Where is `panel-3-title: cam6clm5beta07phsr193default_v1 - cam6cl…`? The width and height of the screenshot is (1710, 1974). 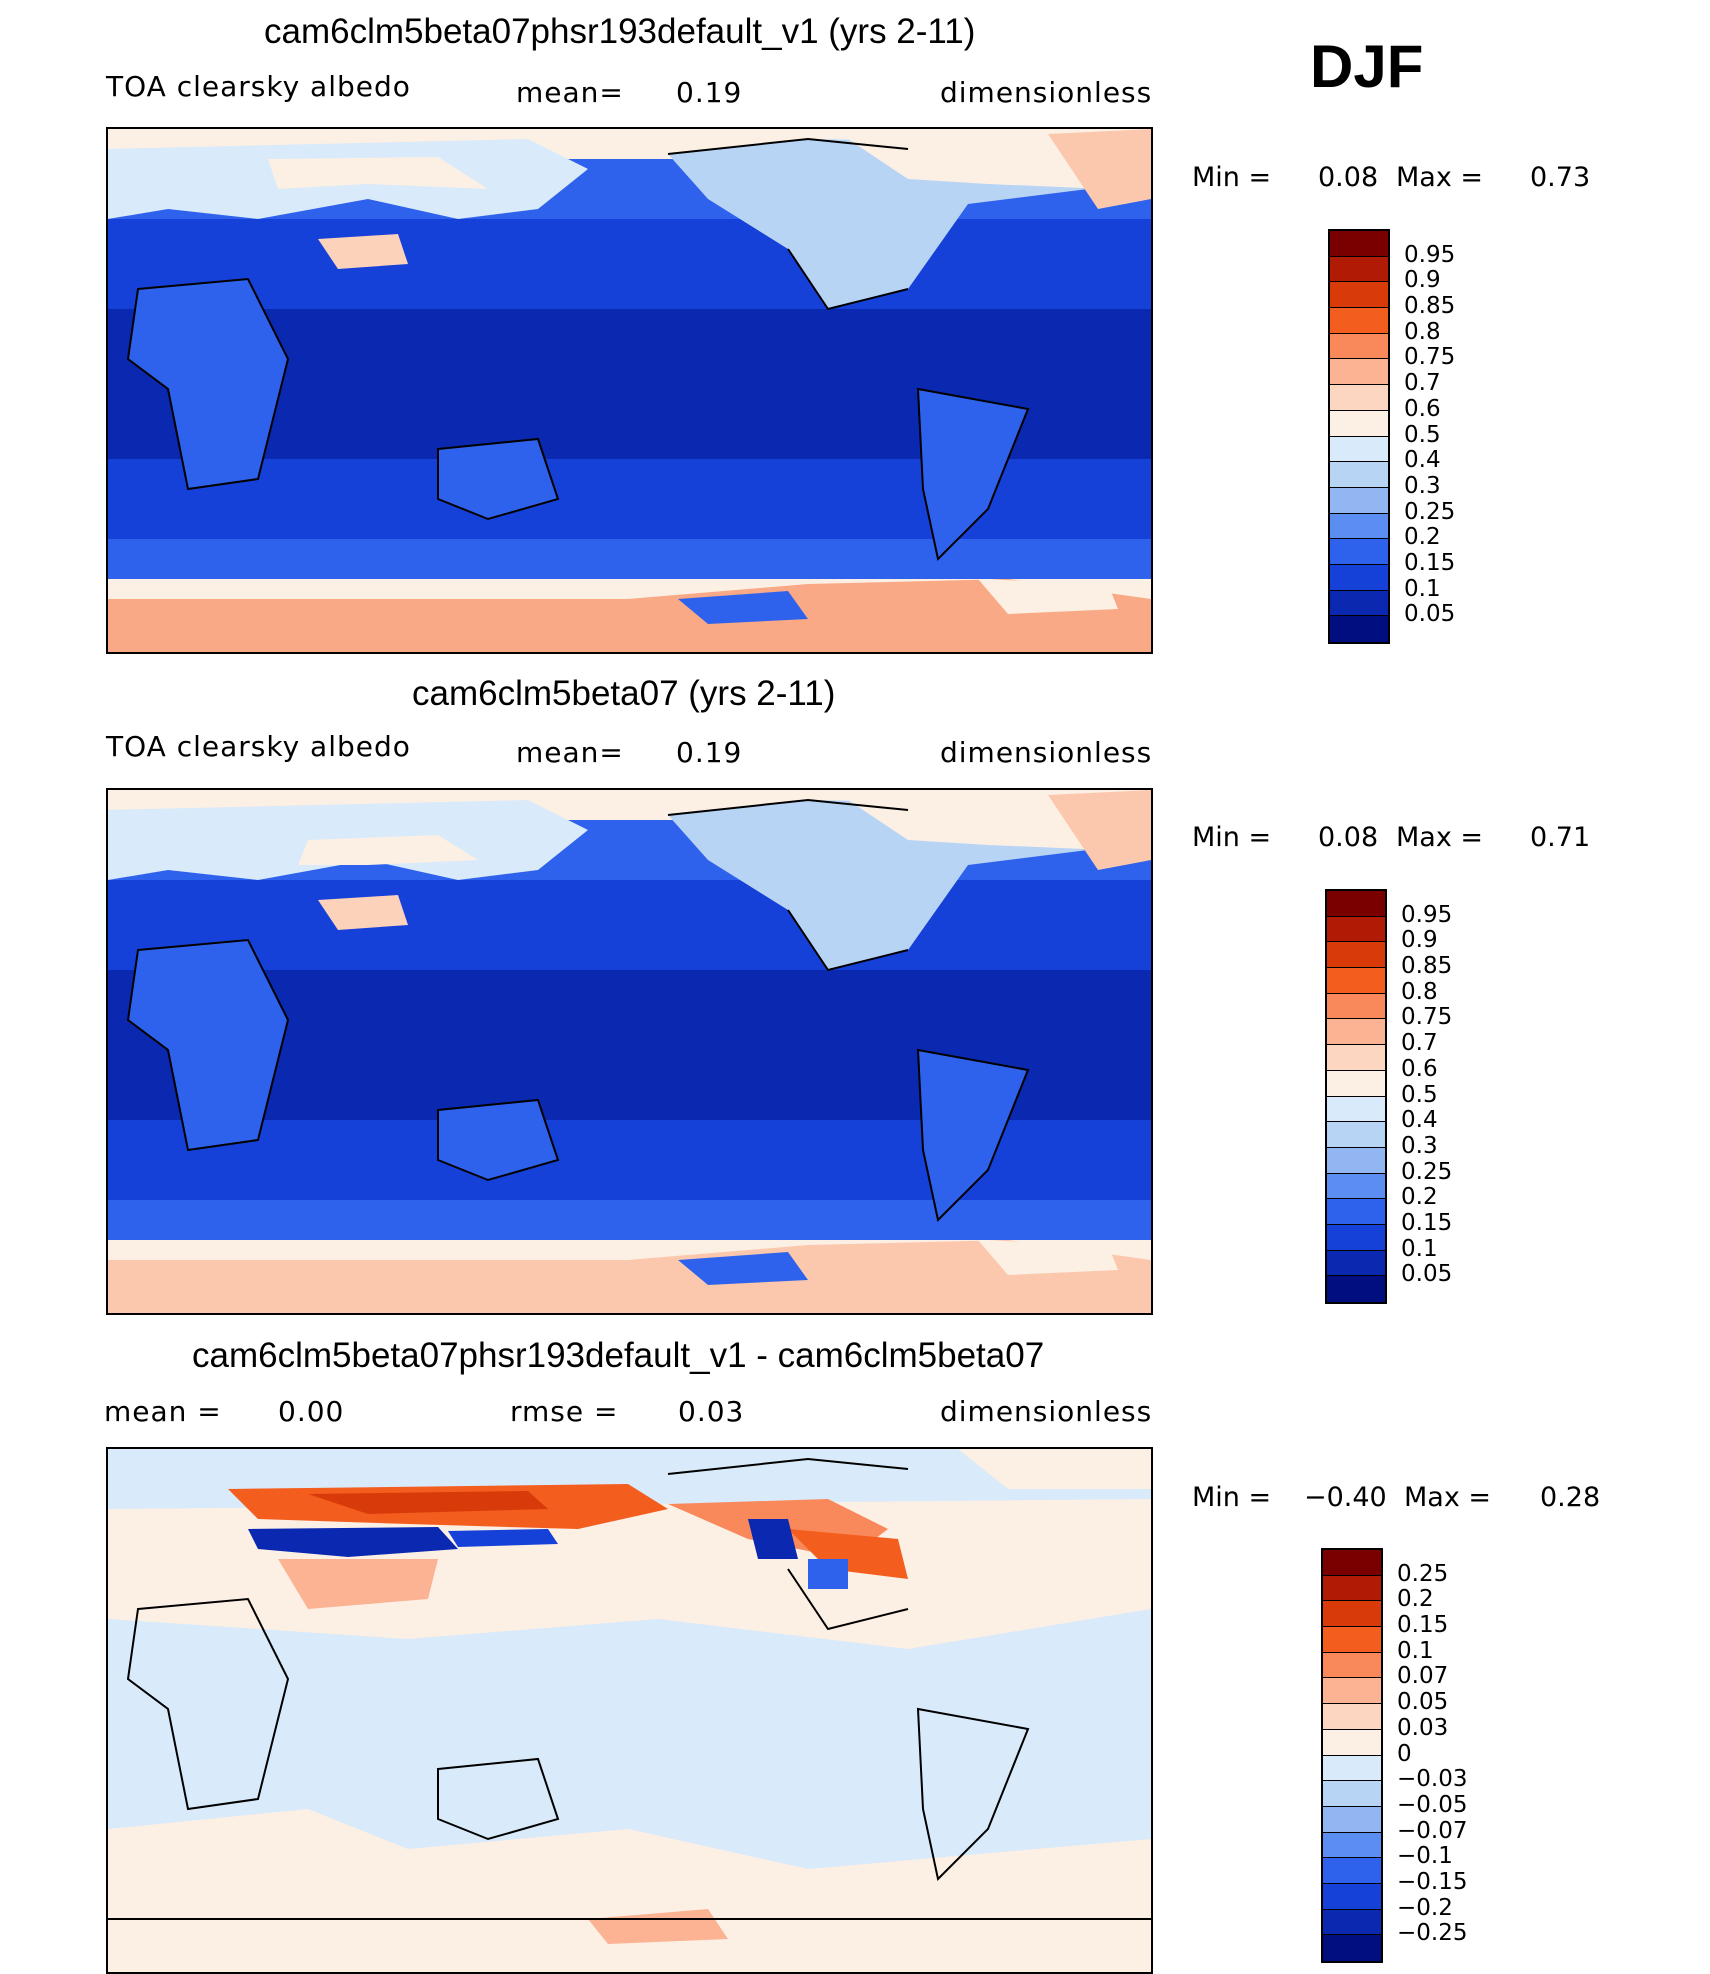 panel-3-title: cam6clm5beta07phsr193default_v1 - cam6cl… is located at coordinates (618, 1355).